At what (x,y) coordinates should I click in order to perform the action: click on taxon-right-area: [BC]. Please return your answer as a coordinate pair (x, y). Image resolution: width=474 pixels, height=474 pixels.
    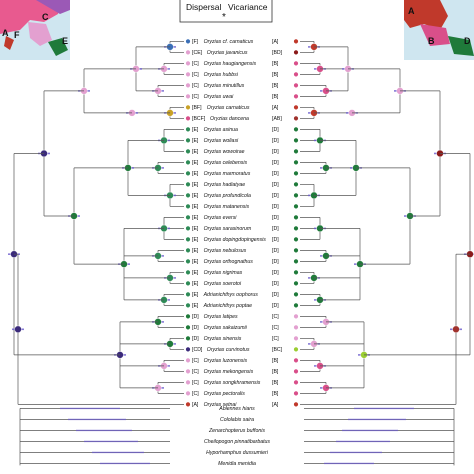
    Looking at the image, I should click on (277, 350).